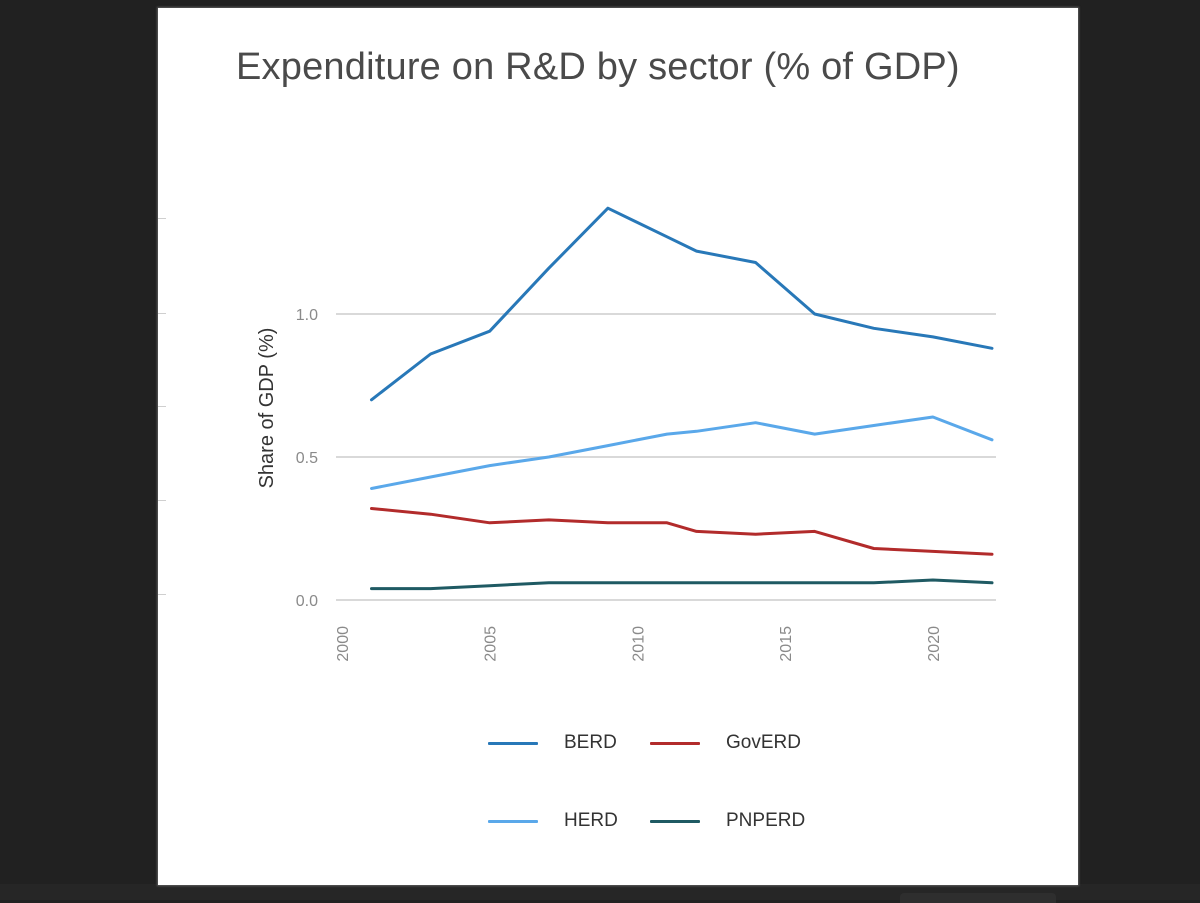  What do you see at coordinates (978, 898) in the screenshot?
I see `bottom-tab` at bounding box center [978, 898].